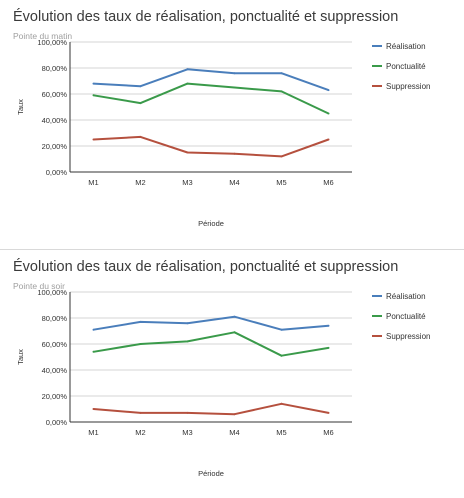 The height and width of the screenshot is (498, 464). What do you see at coordinates (39, 286) in the screenshot?
I see `chart-subtitle: Pointe du soir` at bounding box center [39, 286].